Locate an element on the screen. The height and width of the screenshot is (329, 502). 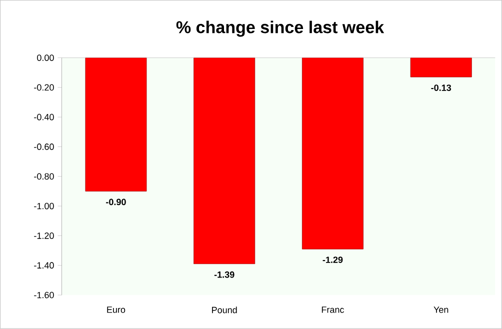
y-tick-label: -1.40 is located at coordinates (44, 265).